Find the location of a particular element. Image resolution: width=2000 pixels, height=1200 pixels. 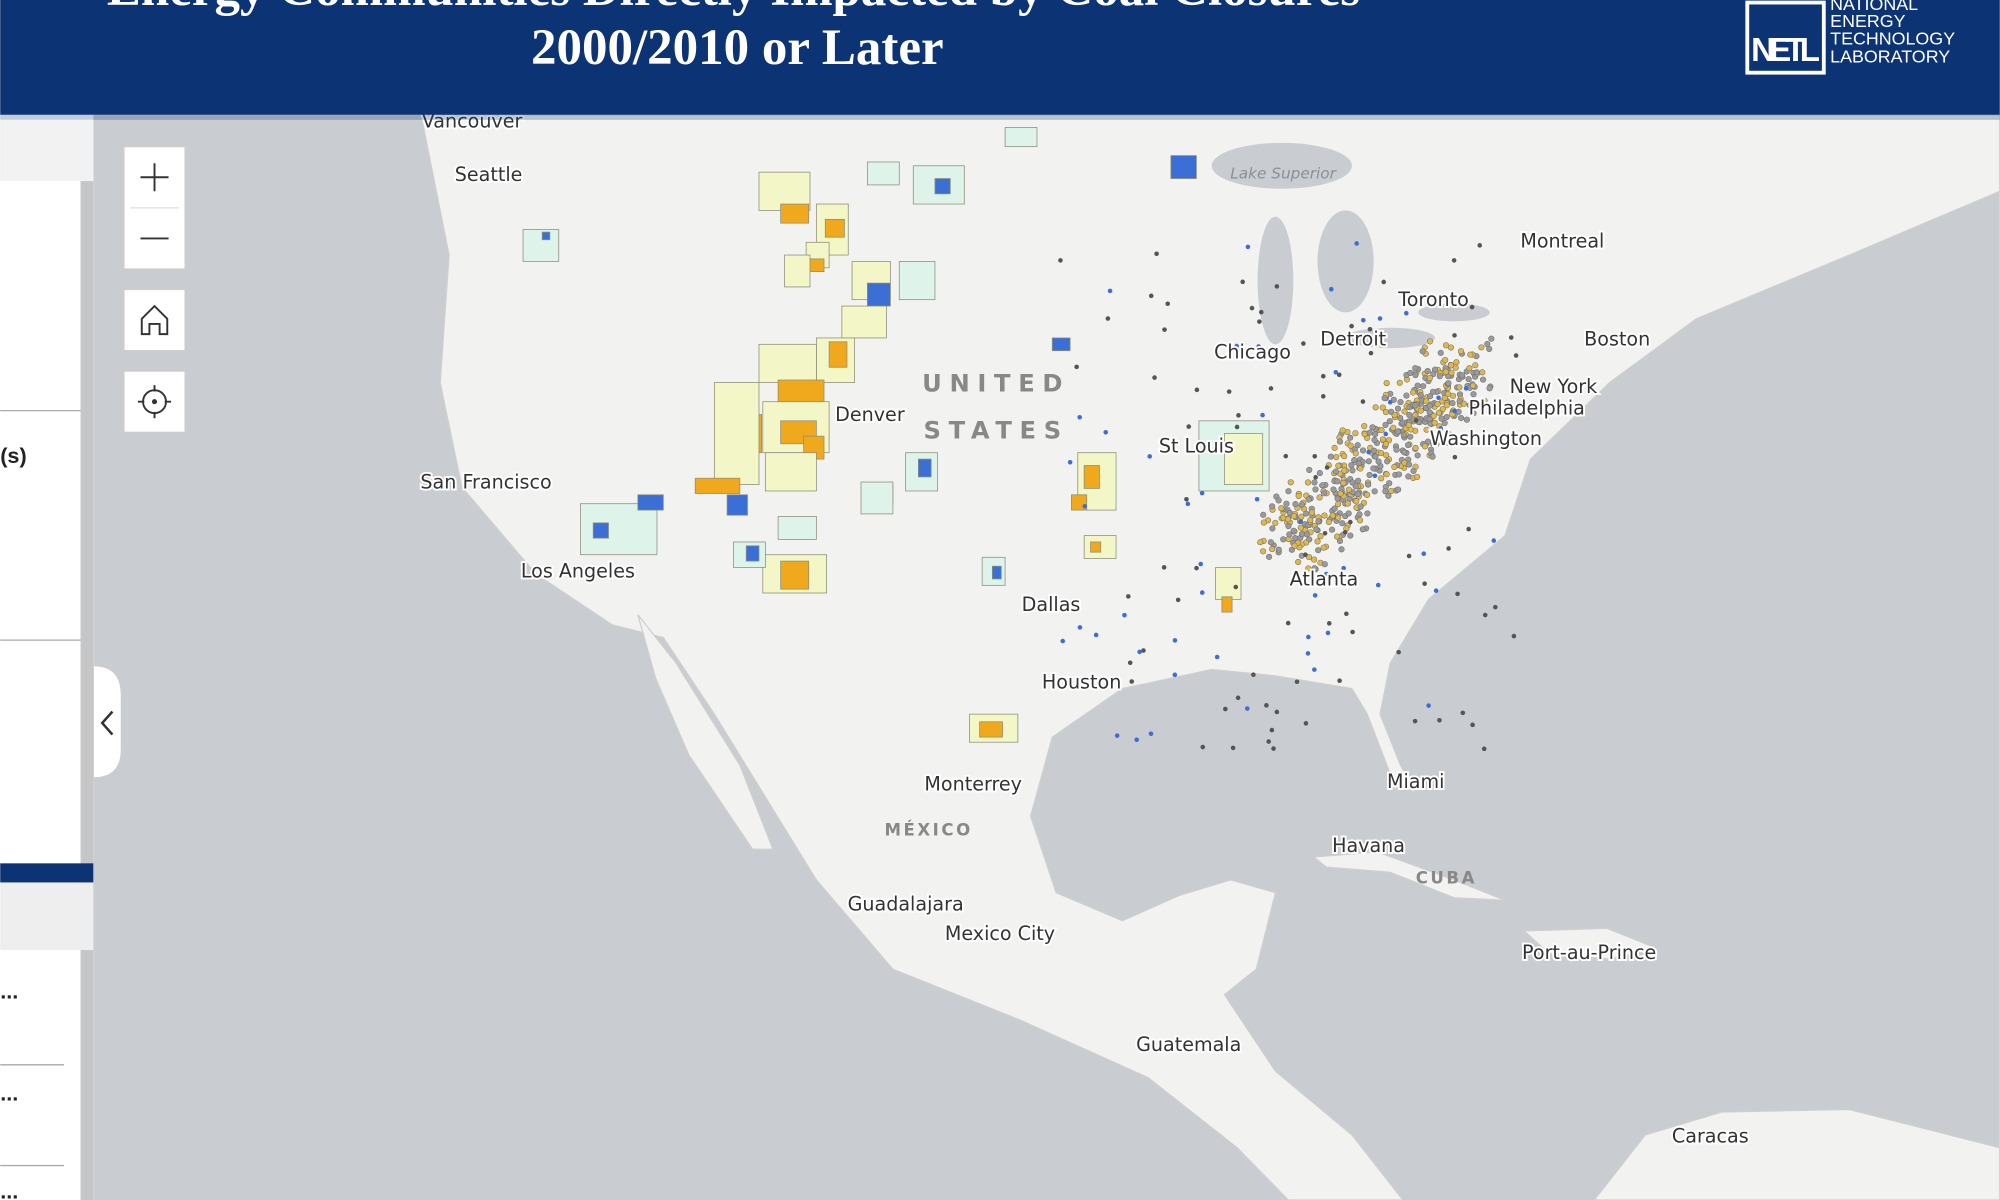

logo-text: LABORATORY is located at coordinates (1890, 56).